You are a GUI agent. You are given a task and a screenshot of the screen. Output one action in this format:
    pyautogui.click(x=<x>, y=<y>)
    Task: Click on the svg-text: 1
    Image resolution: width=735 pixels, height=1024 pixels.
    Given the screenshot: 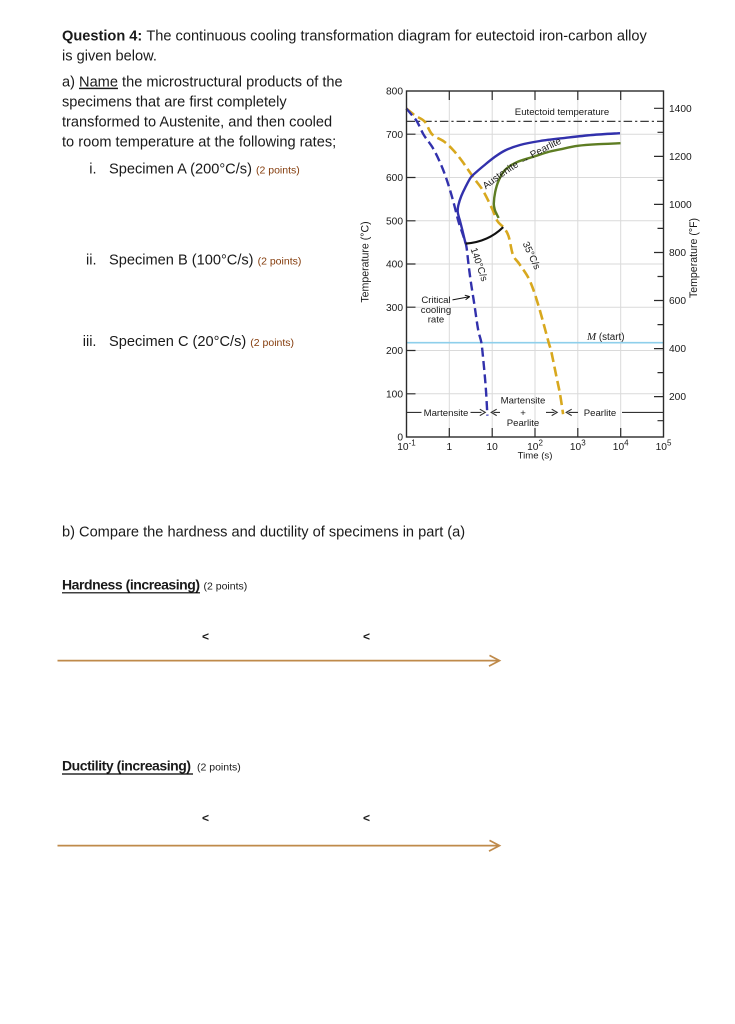 What is the action you would take?
    pyautogui.click(x=449, y=447)
    